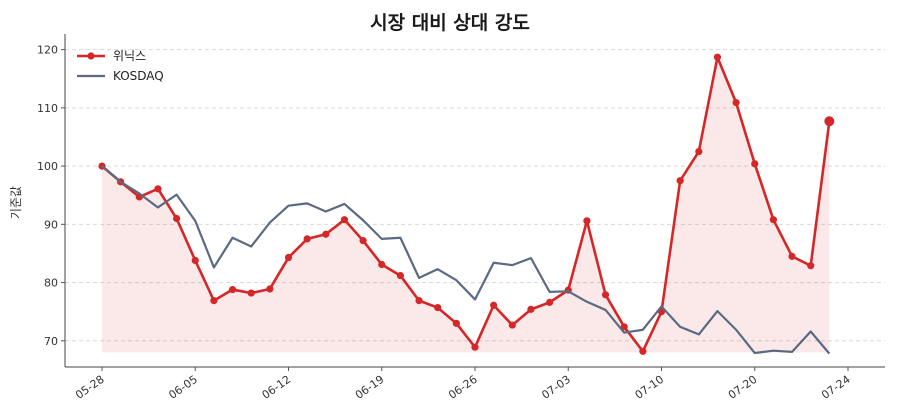 Image resolution: width=900 pixels, height=420 pixels. Describe the element at coordinates (47, 50) in the screenshot. I see `y-tick-label: 120` at that location.